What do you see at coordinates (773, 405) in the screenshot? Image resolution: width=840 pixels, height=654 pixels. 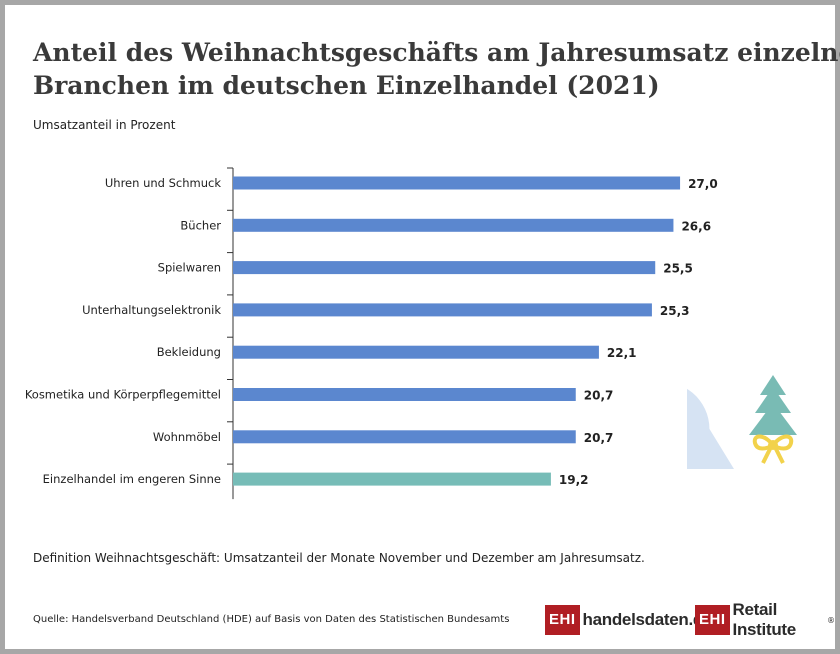 I see `christmas-tree-icon` at bounding box center [773, 405].